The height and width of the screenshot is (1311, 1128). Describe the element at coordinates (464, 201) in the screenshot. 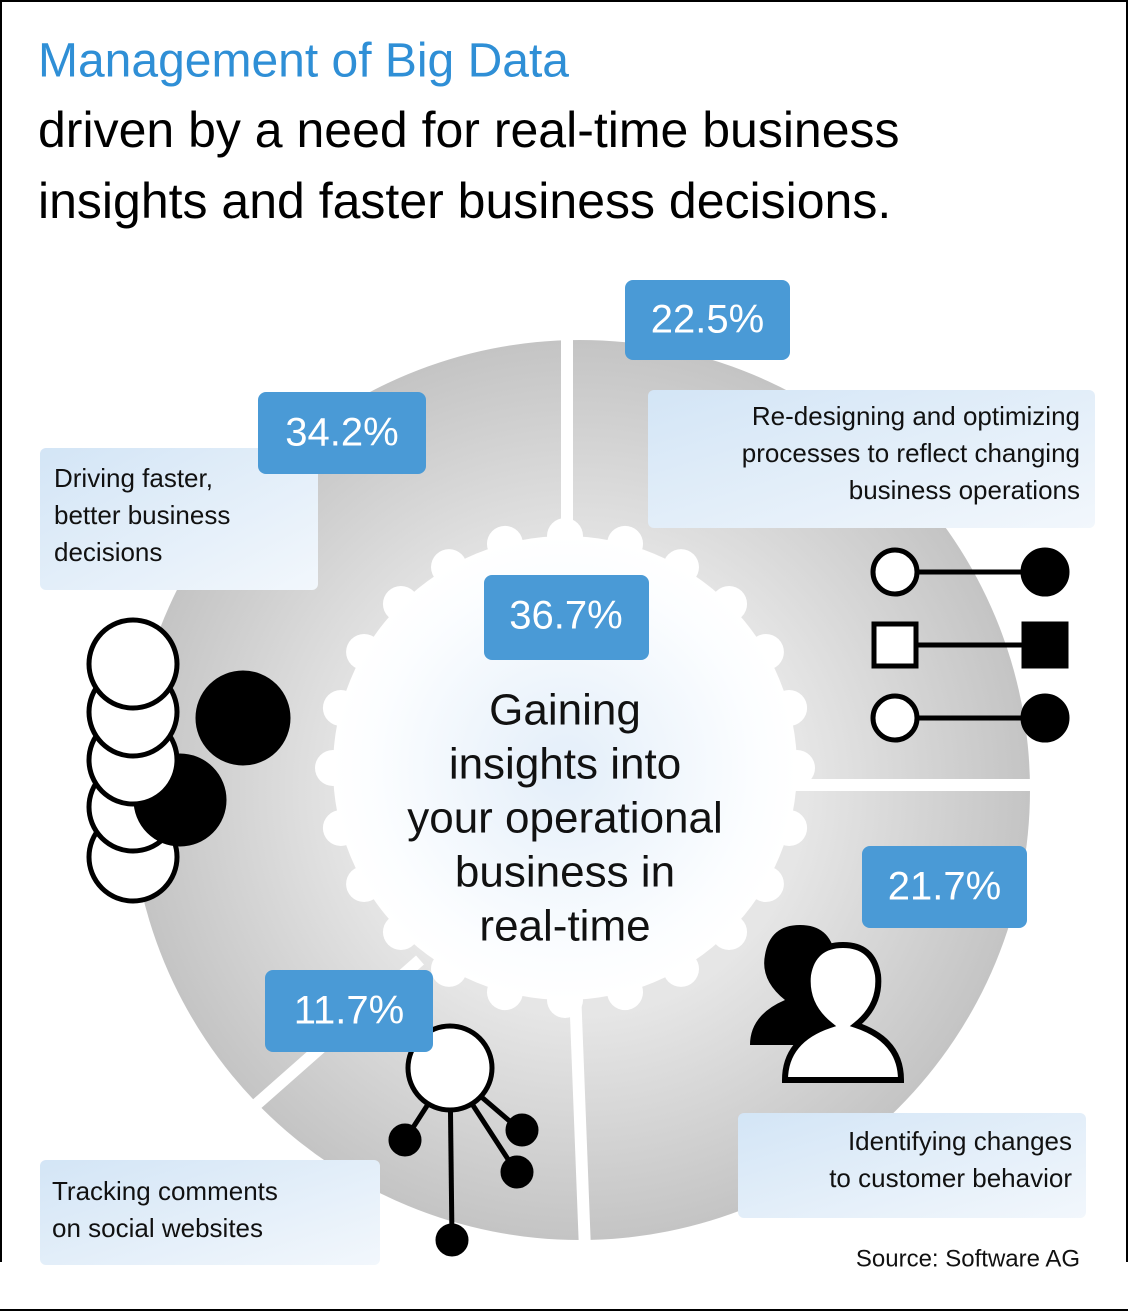

I see `subtitle: insights and faster business decisions.` at that location.